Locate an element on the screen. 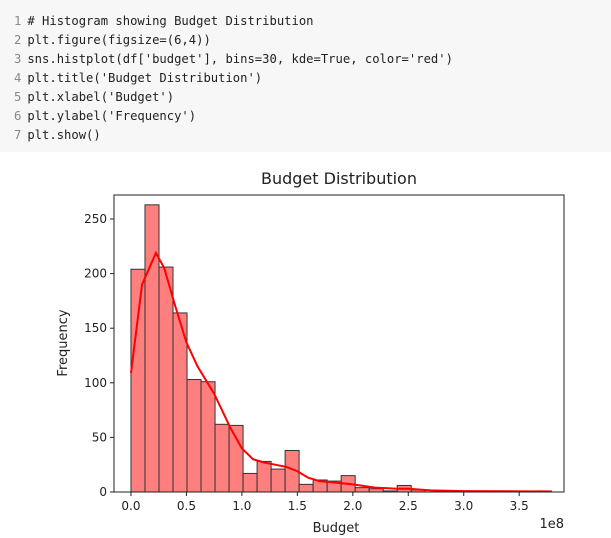  line-number: 1 is located at coordinates (18, 21).